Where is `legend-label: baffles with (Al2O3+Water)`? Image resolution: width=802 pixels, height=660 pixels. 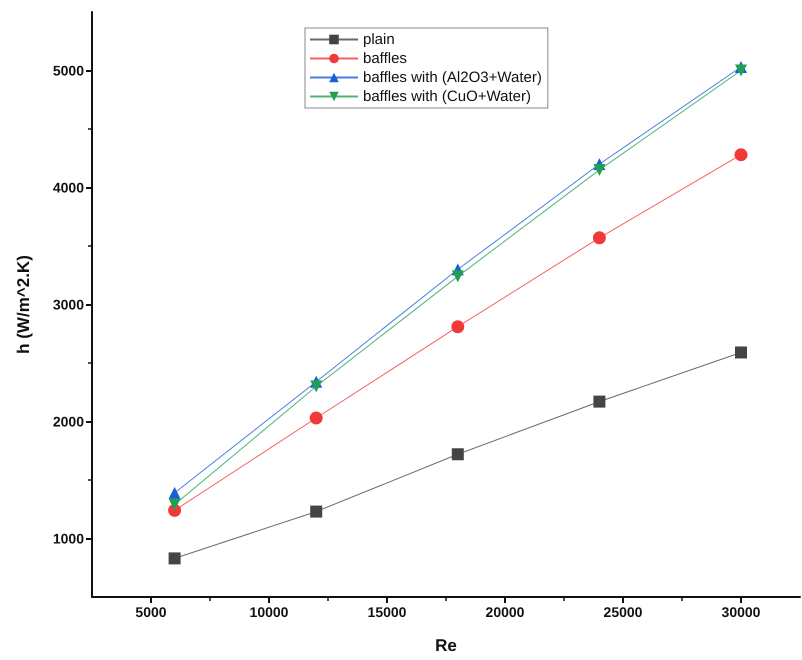
legend-label: baffles with (Al2O3+Water) is located at coordinates (452, 77).